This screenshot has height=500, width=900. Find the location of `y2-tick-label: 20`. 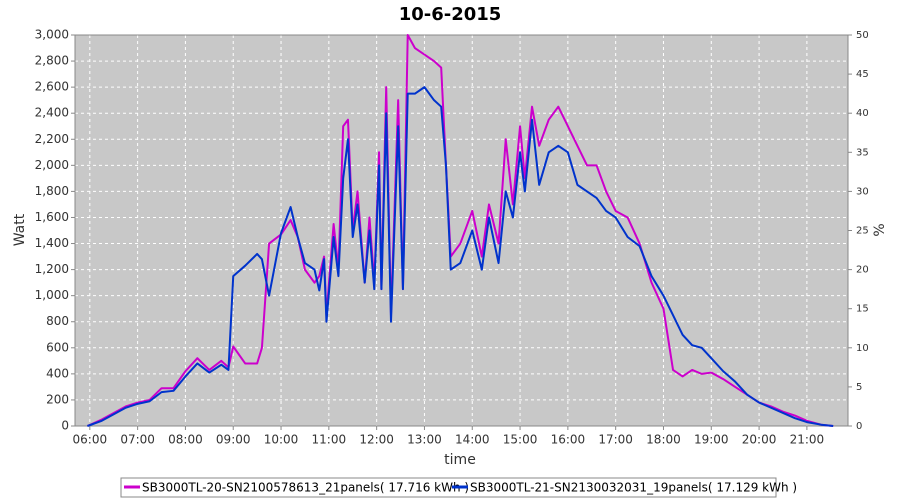

y2-tick-label: 20 is located at coordinates (862, 270).